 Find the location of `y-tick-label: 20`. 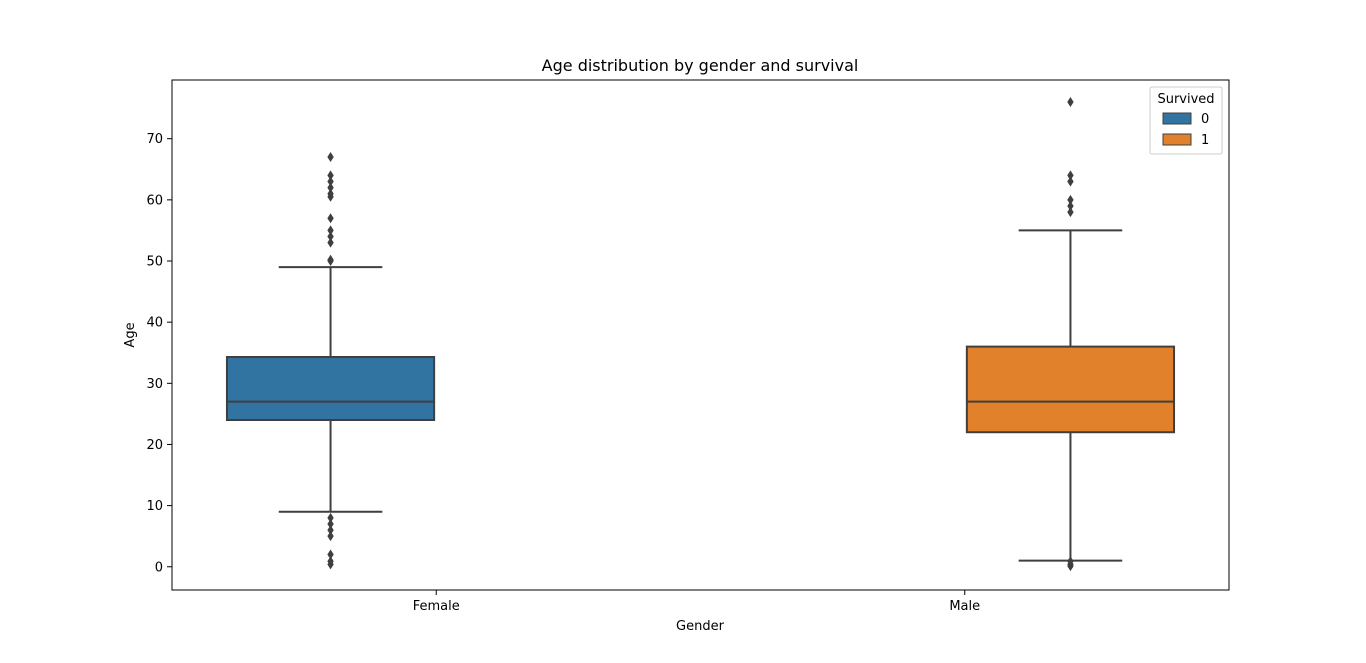

y-tick-label: 20 is located at coordinates (154, 445).